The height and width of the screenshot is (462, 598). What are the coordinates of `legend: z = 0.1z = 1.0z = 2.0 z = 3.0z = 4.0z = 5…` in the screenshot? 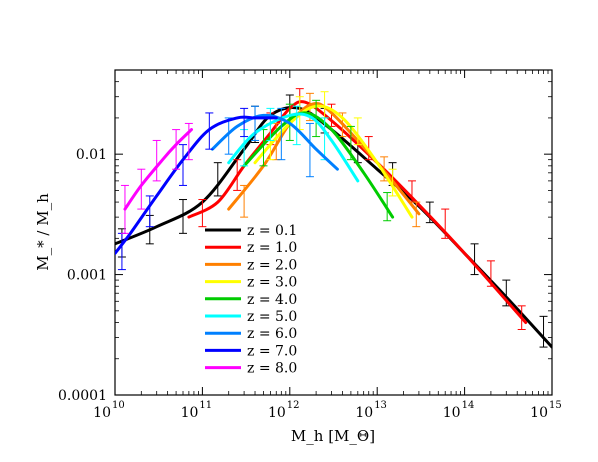 It's located at (251, 300).